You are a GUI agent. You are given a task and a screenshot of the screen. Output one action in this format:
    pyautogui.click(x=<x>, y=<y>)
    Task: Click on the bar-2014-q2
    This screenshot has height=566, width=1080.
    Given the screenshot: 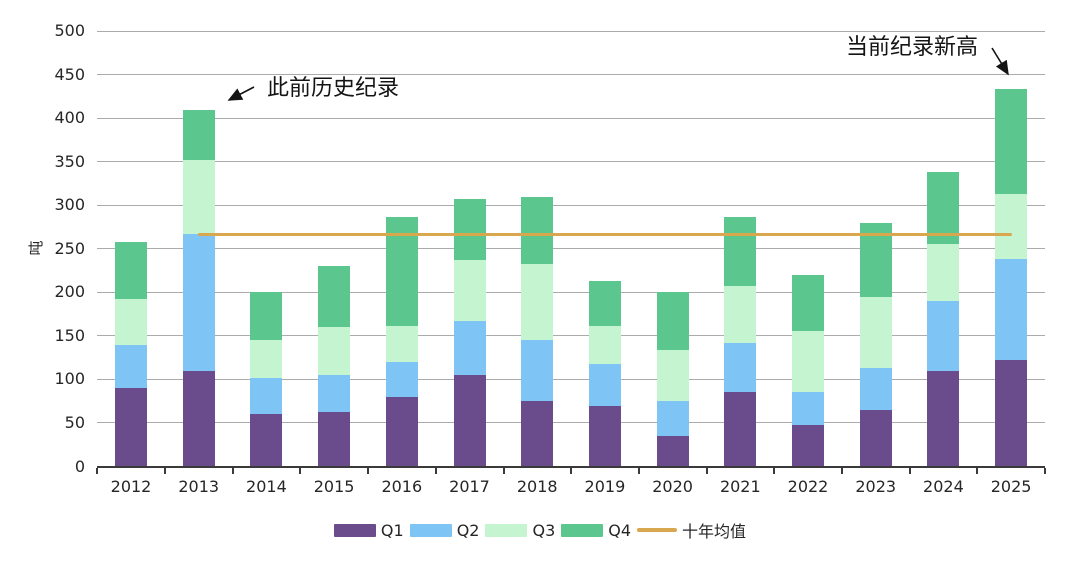 What is the action you would take?
    pyautogui.click(x=266, y=396)
    